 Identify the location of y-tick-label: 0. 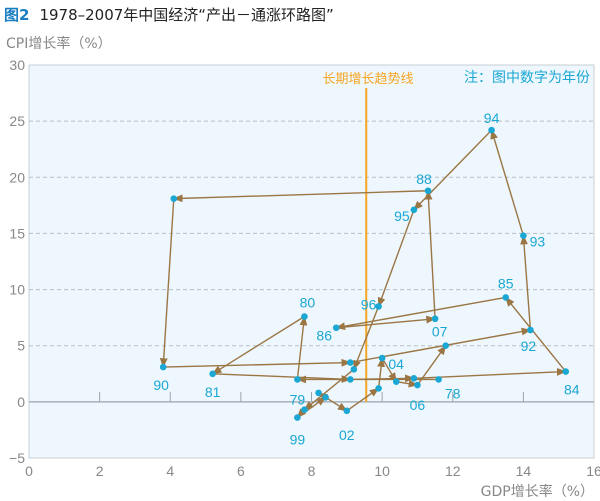
(21, 402).